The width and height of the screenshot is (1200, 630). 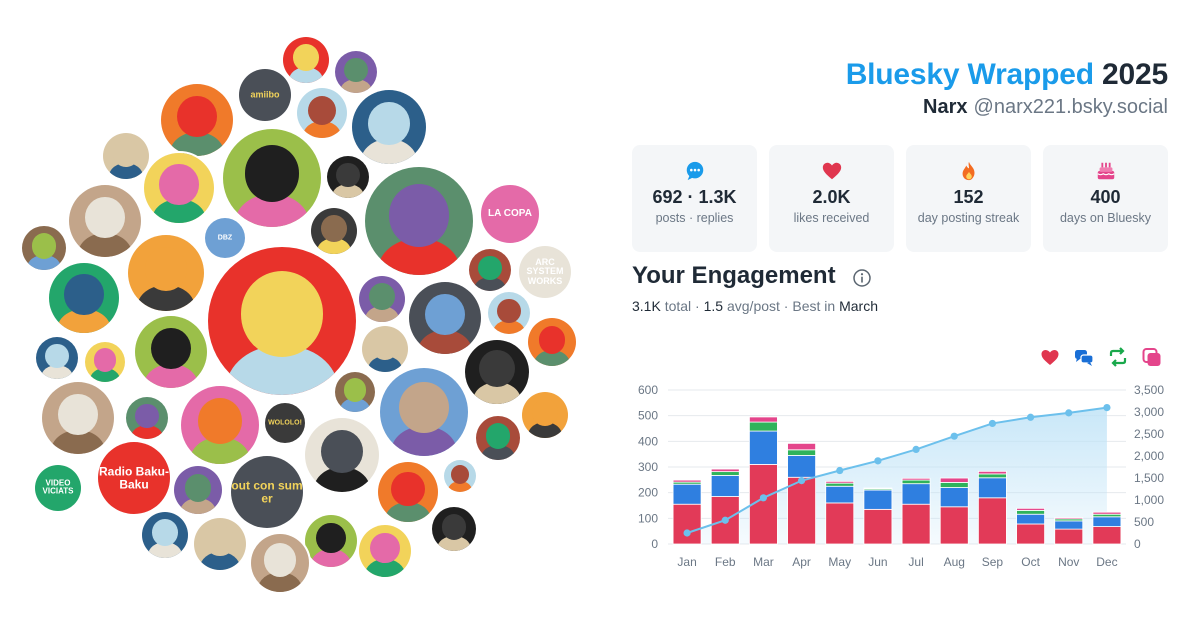 I want to click on replies-legend-icon, so click(x=1084, y=357).